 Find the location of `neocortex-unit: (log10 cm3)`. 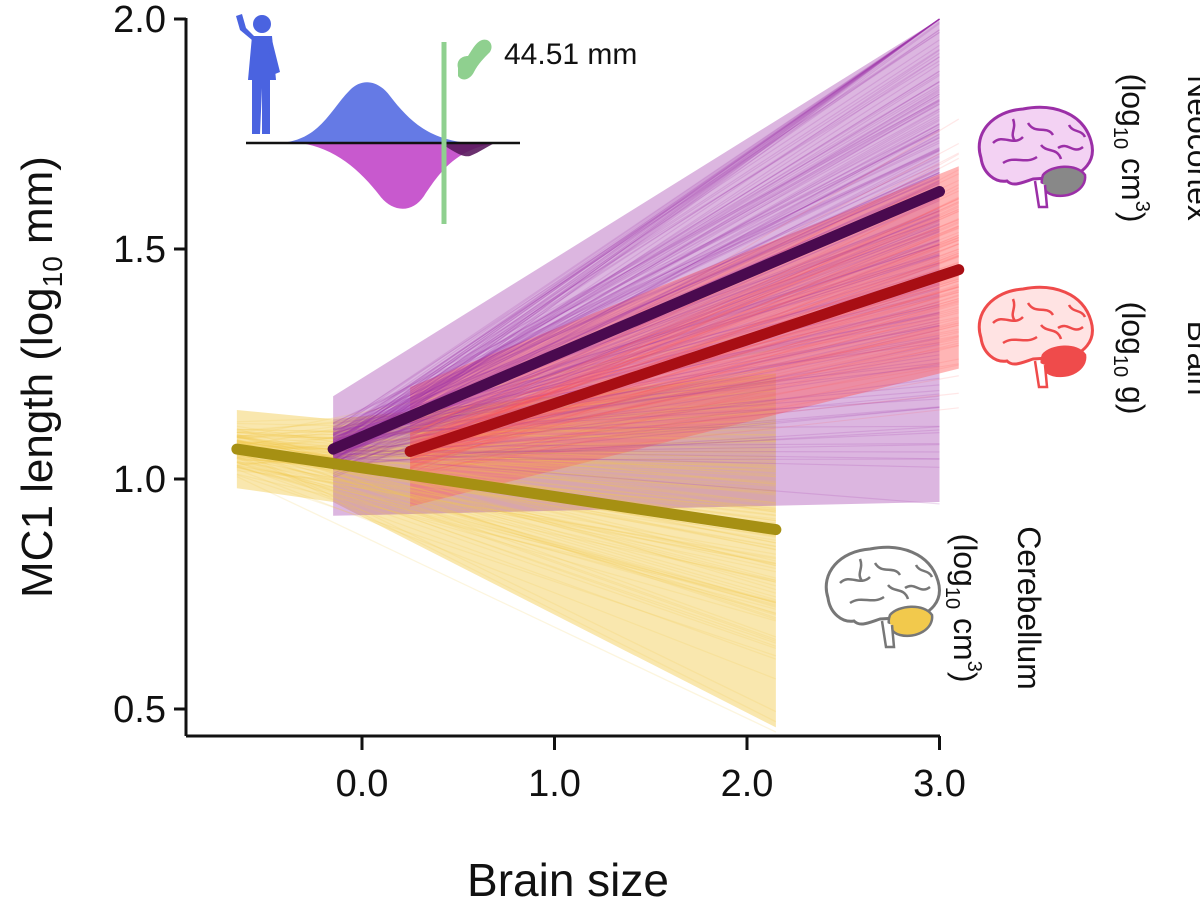

neocortex-unit: (log10 cm3) is located at coordinates (1131, 148).